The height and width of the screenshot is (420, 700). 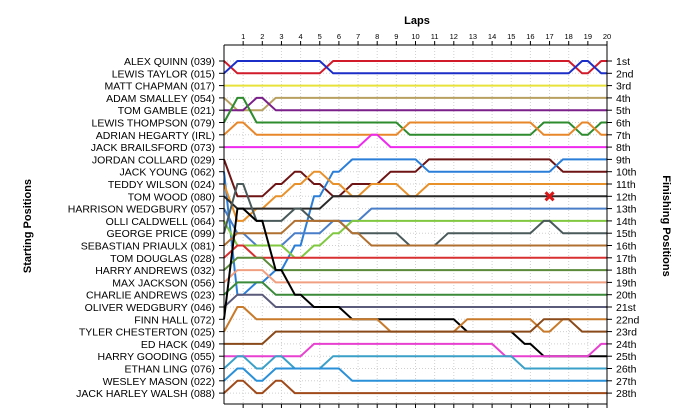 What do you see at coordinates (396, 36) in the screenshot?
I see `lap-tick-label: 9` at bounding box center [396, 36].